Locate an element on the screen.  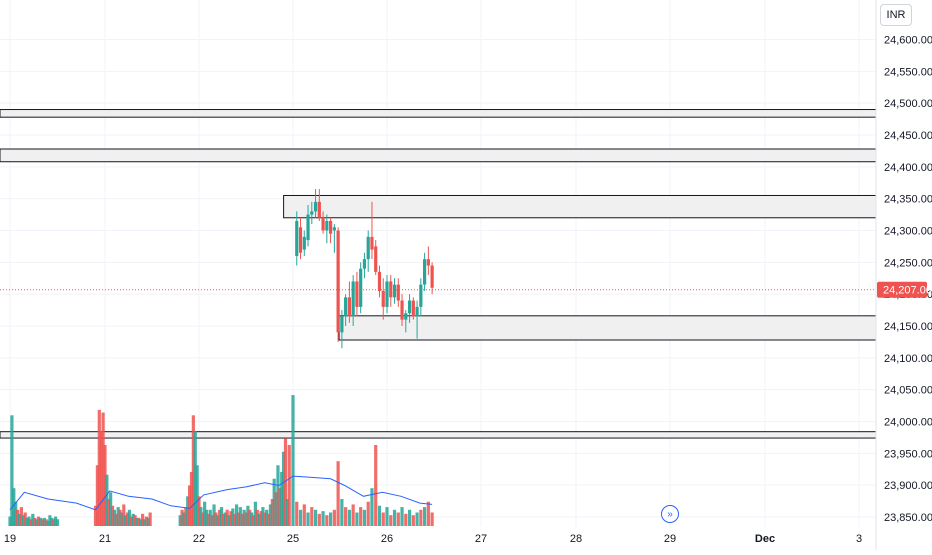
y-tick-label: 24,350.00 is located at coordinates (908, 200).